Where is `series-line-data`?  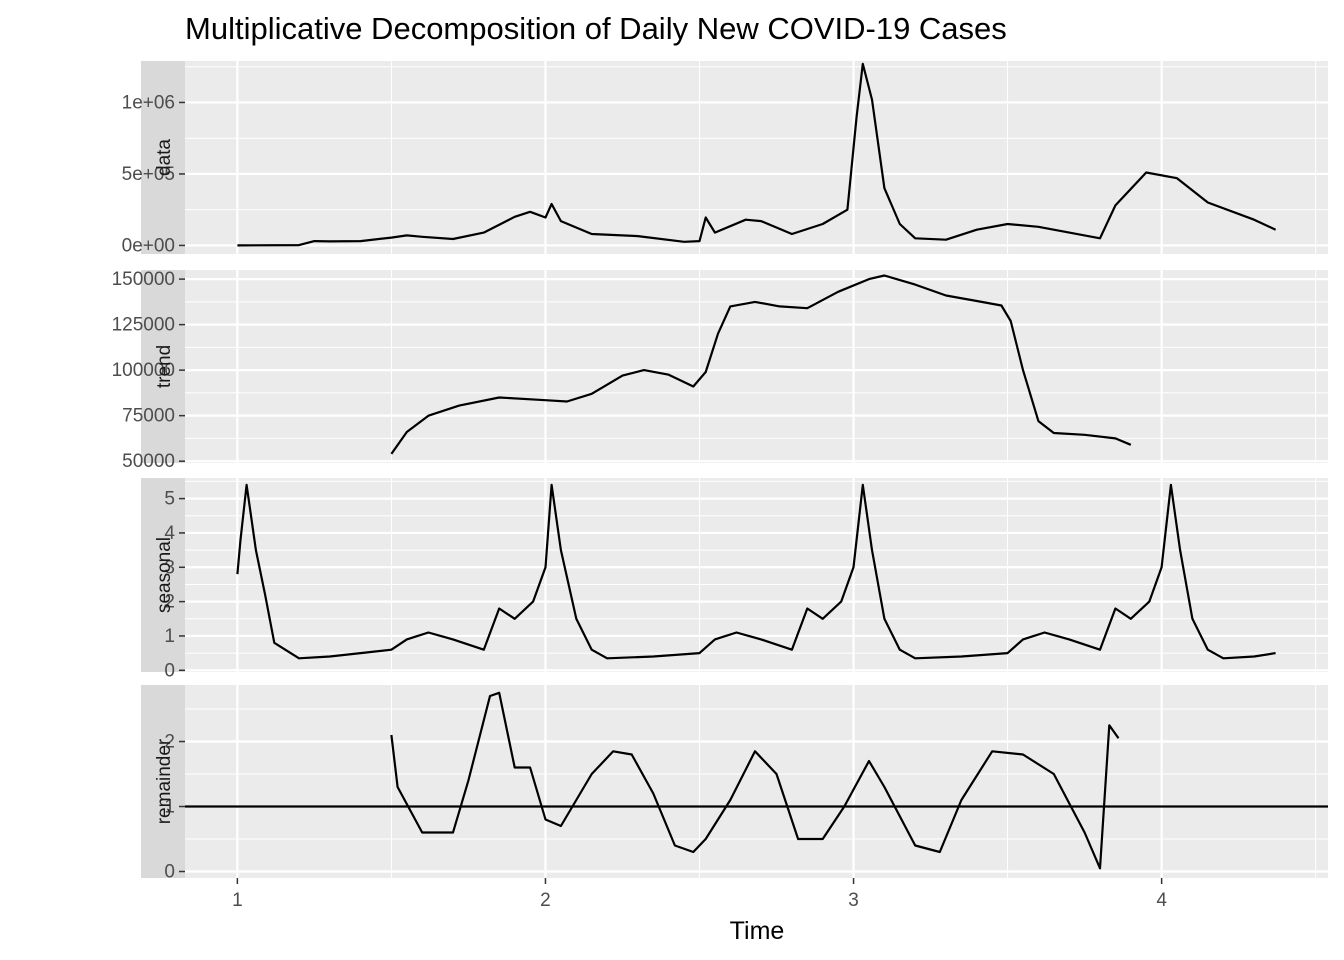 series-line-data is located at coordinates (757, 154).